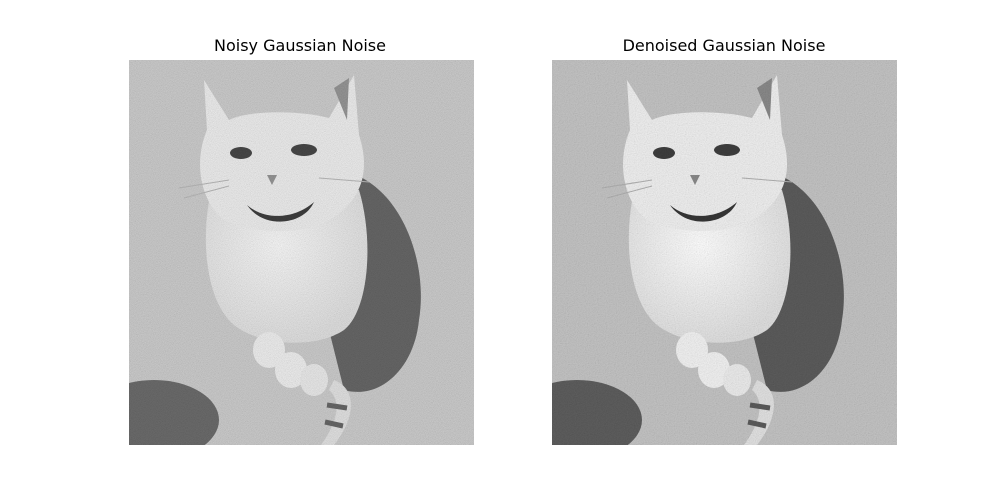 The width and height of the screenshot is (1000, 500). Describe the element at coordinates (300, 45) in the screenshot. I see `noisy-image-title: Noisy Gaussian Noise` at that location.